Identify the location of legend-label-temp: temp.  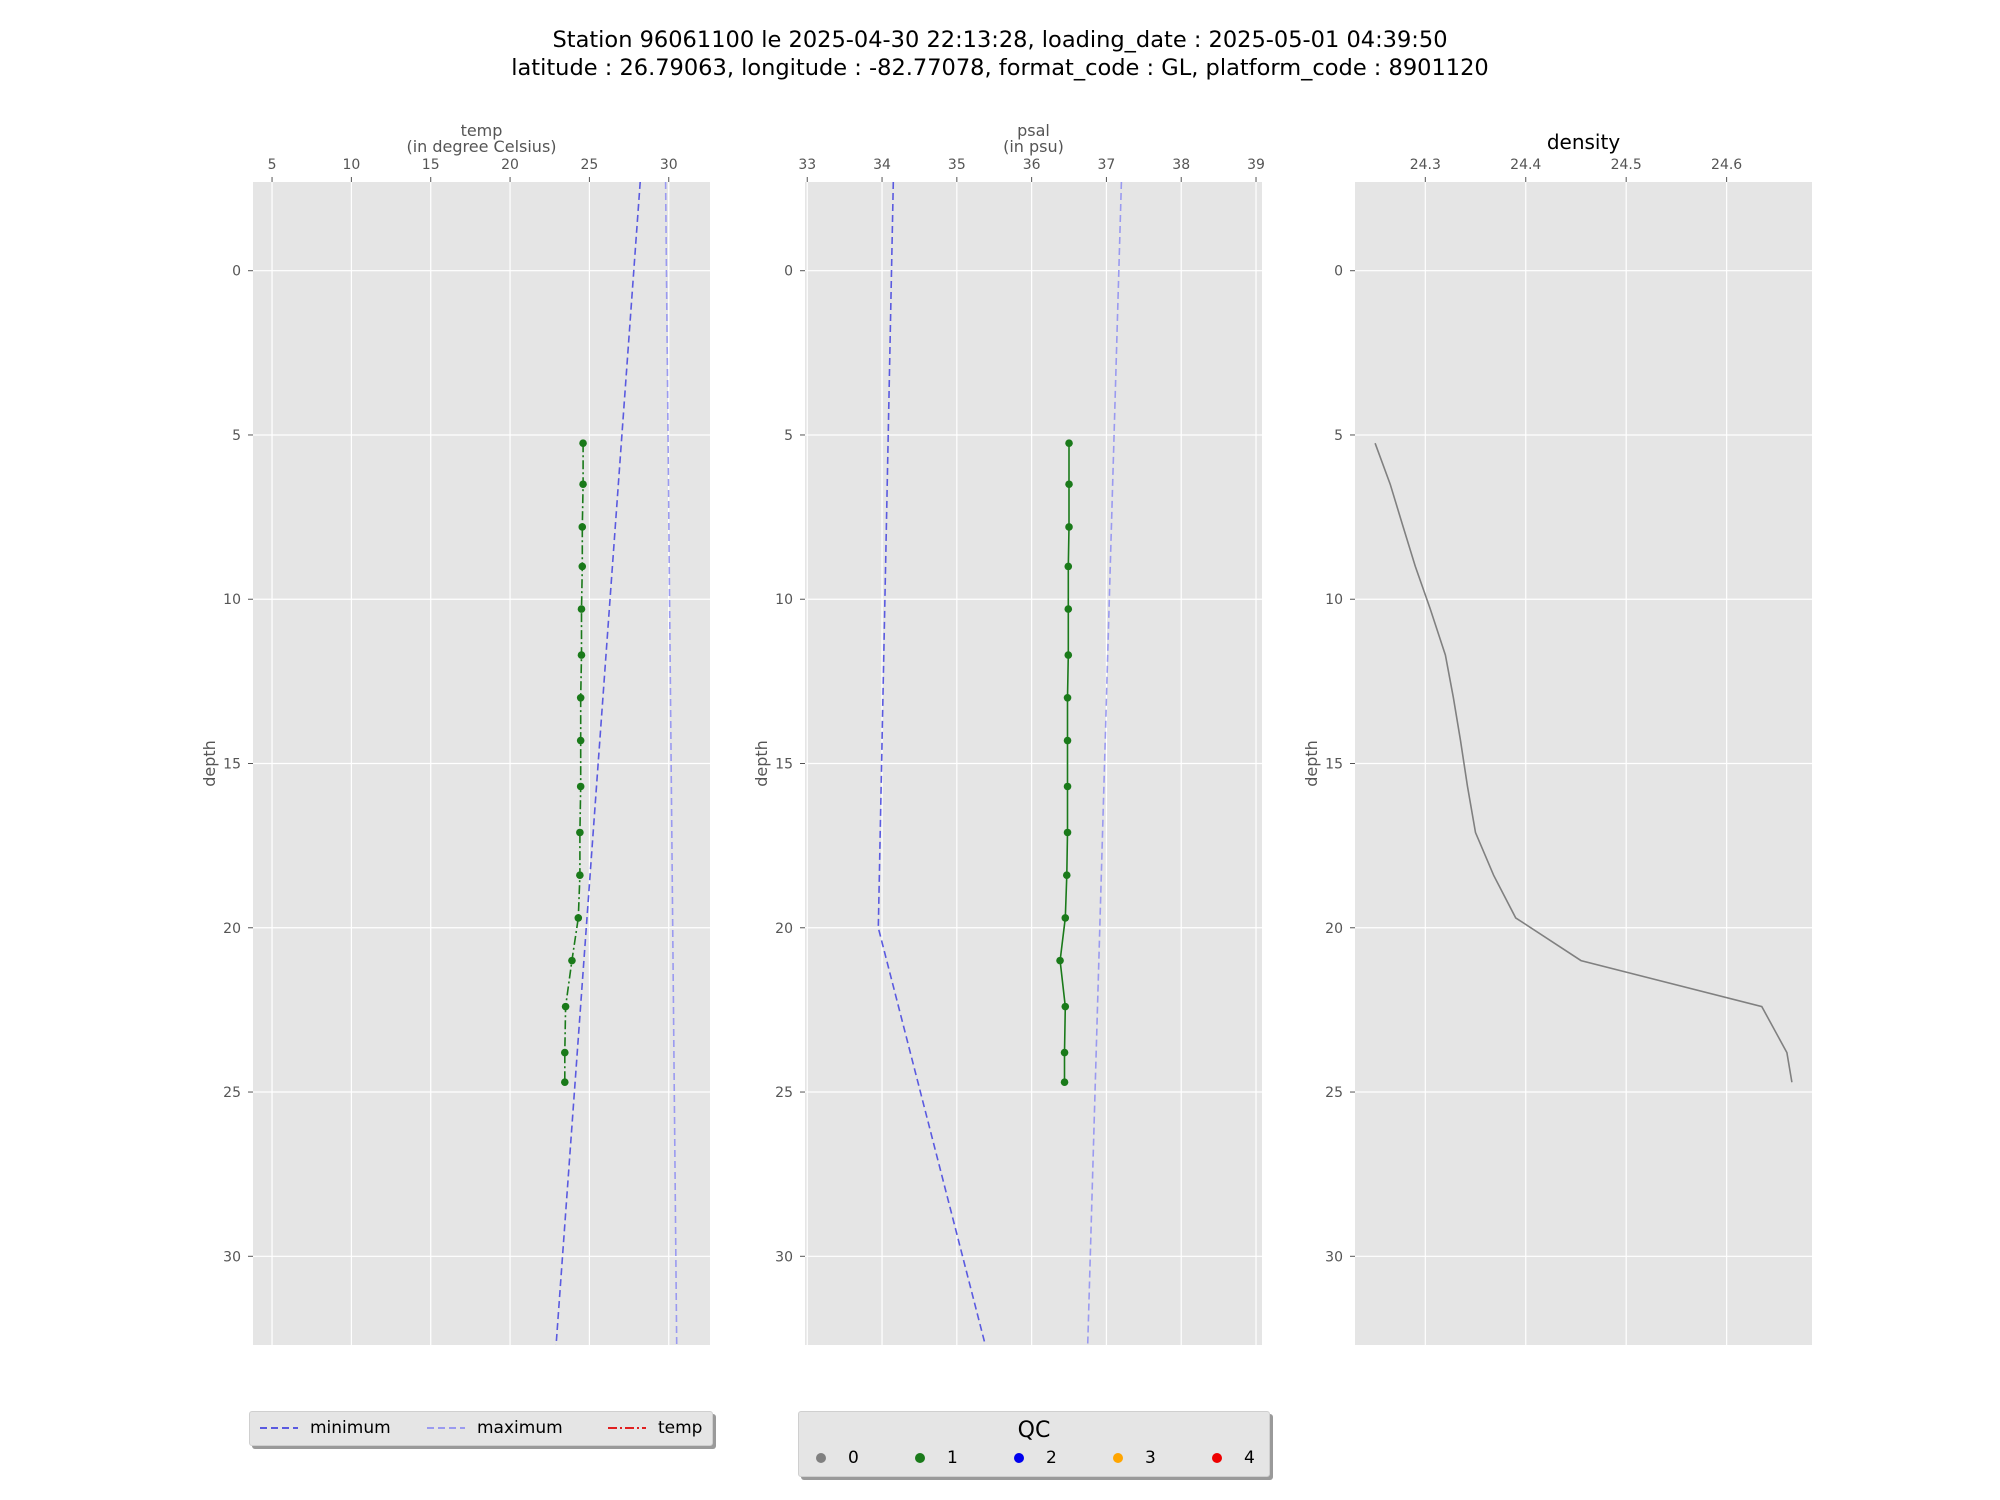
(680, 1428).